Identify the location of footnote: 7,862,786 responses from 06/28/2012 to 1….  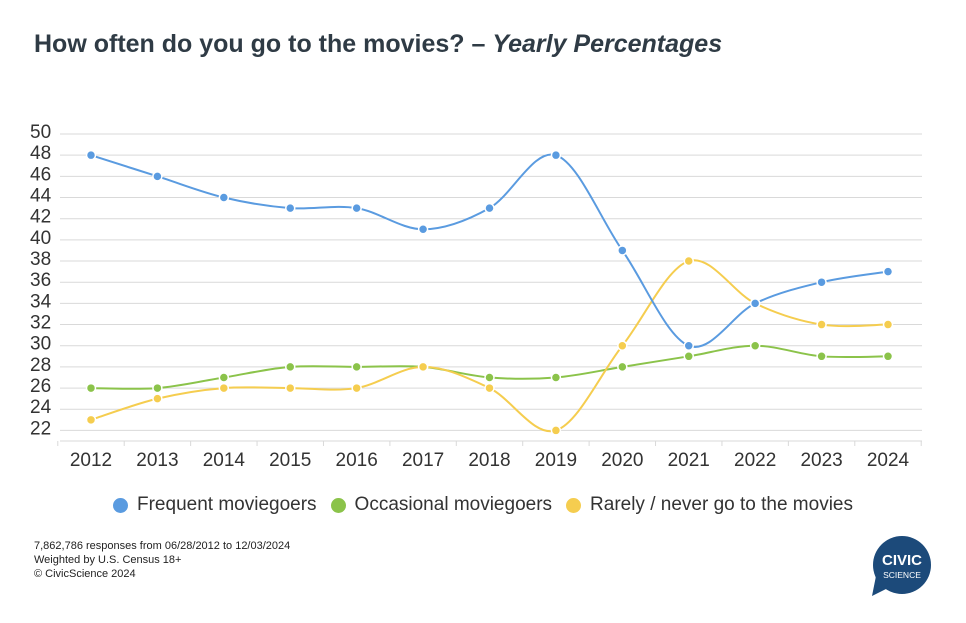
(162, 560).